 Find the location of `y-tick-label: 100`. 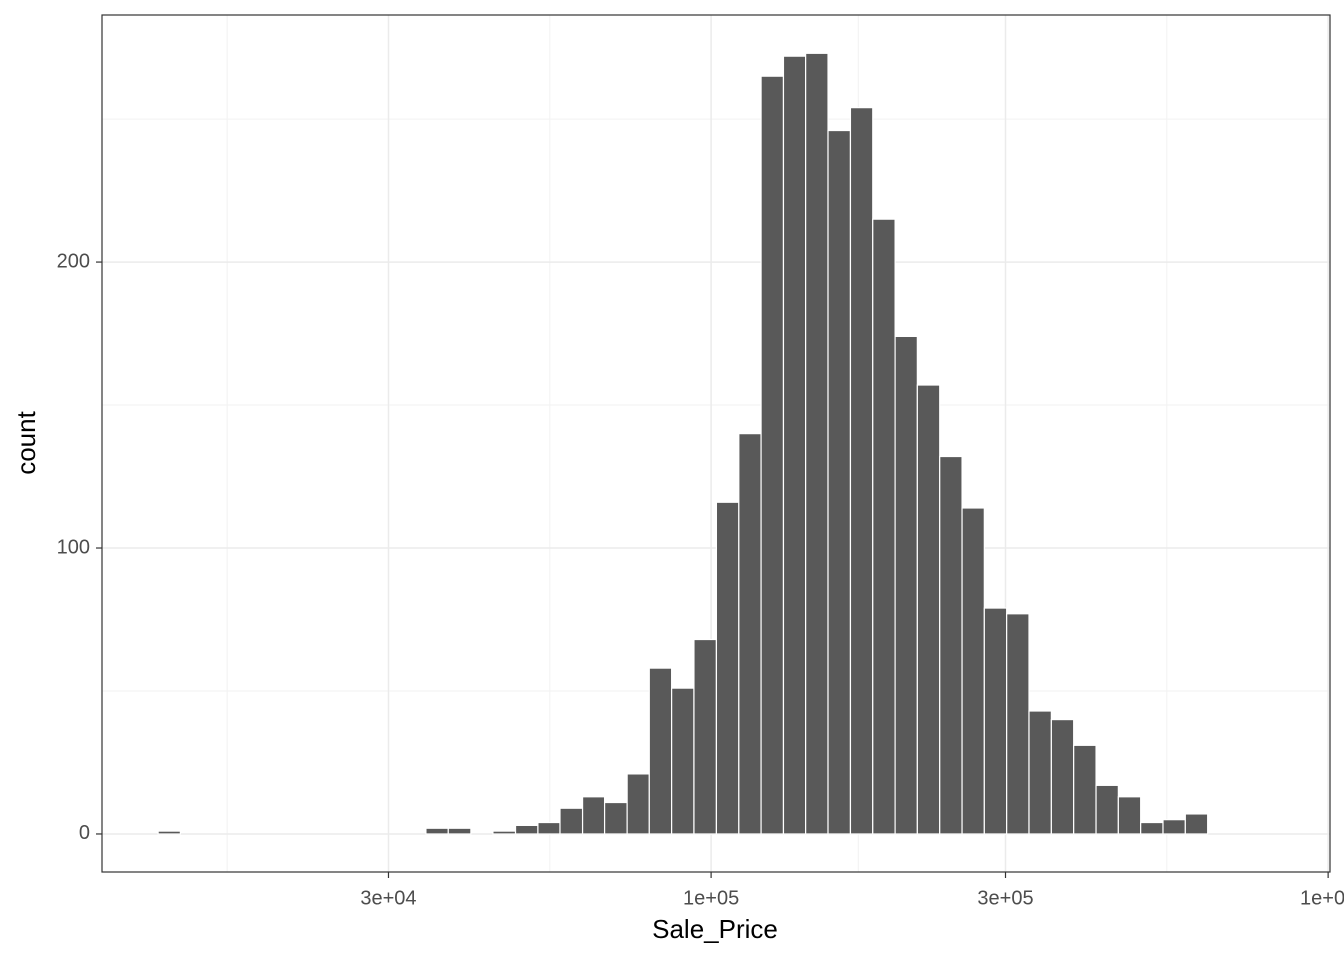

y-tick-label: 100 is located at coordinates (73, 547).